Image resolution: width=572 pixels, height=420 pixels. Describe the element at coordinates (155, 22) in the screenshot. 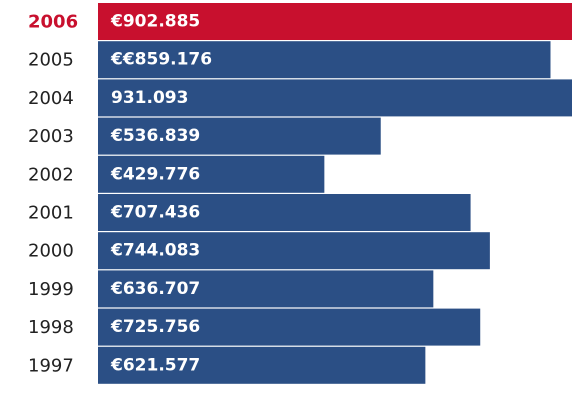

I see `value-label: €902.885` at that location.